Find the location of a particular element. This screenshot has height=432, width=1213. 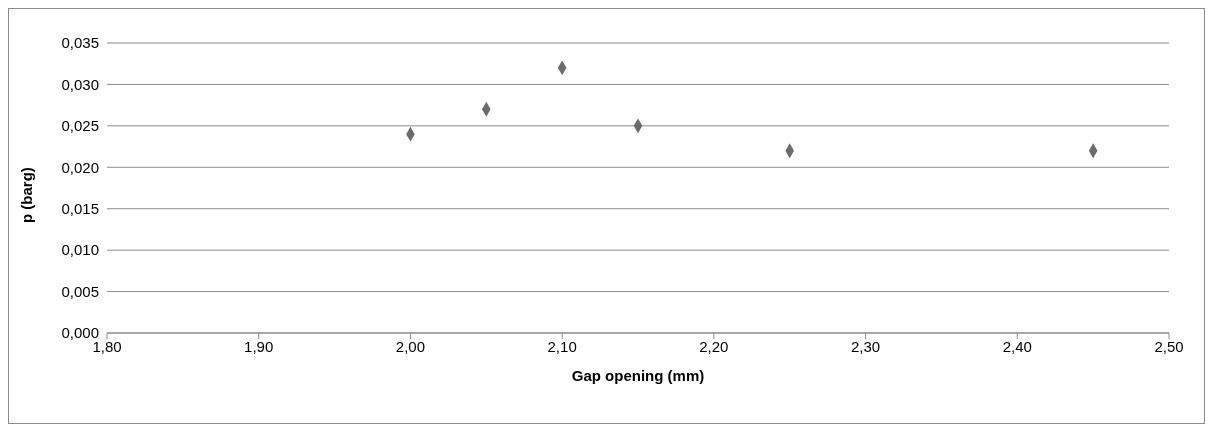

x-tick-label: 2,20 is located at coordinates (714, 346).